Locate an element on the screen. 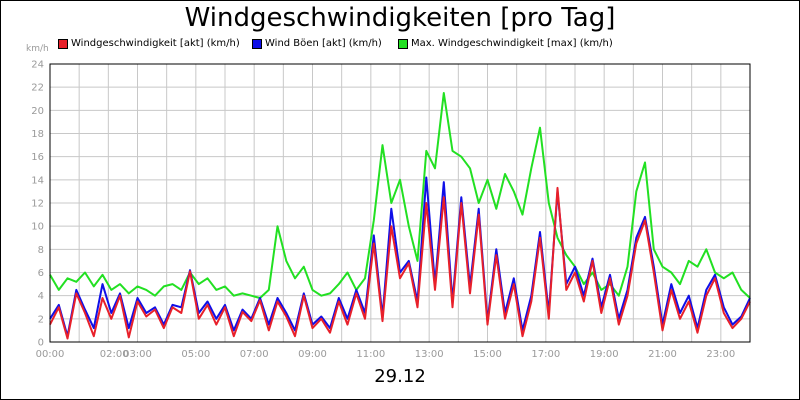 Image resolution: width=800 pixels, height=400 pixels. x-tick-label: 07:00 is located at coordinates (254, 354).